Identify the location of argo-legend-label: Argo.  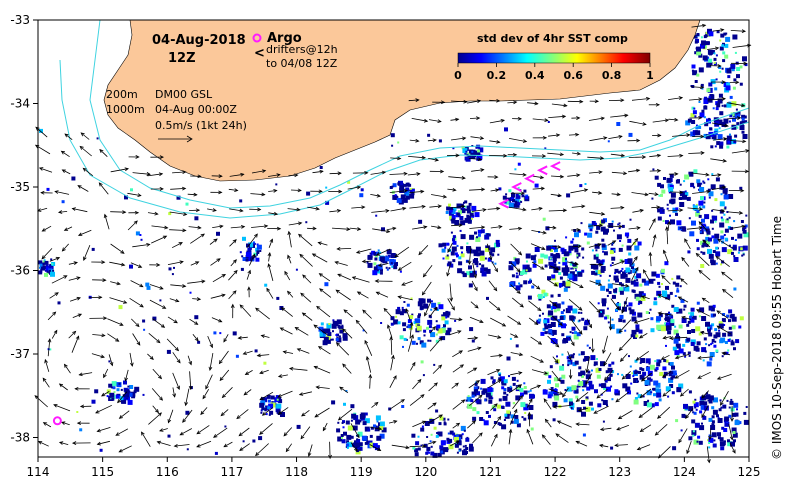
(284, 38).